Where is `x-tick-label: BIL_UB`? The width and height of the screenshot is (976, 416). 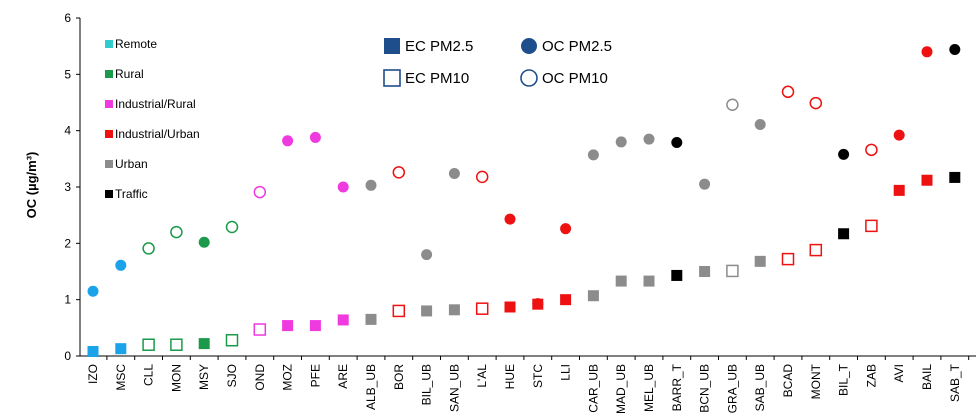
x-tick-label: BIL_UB is located at coordinates (427, 384).